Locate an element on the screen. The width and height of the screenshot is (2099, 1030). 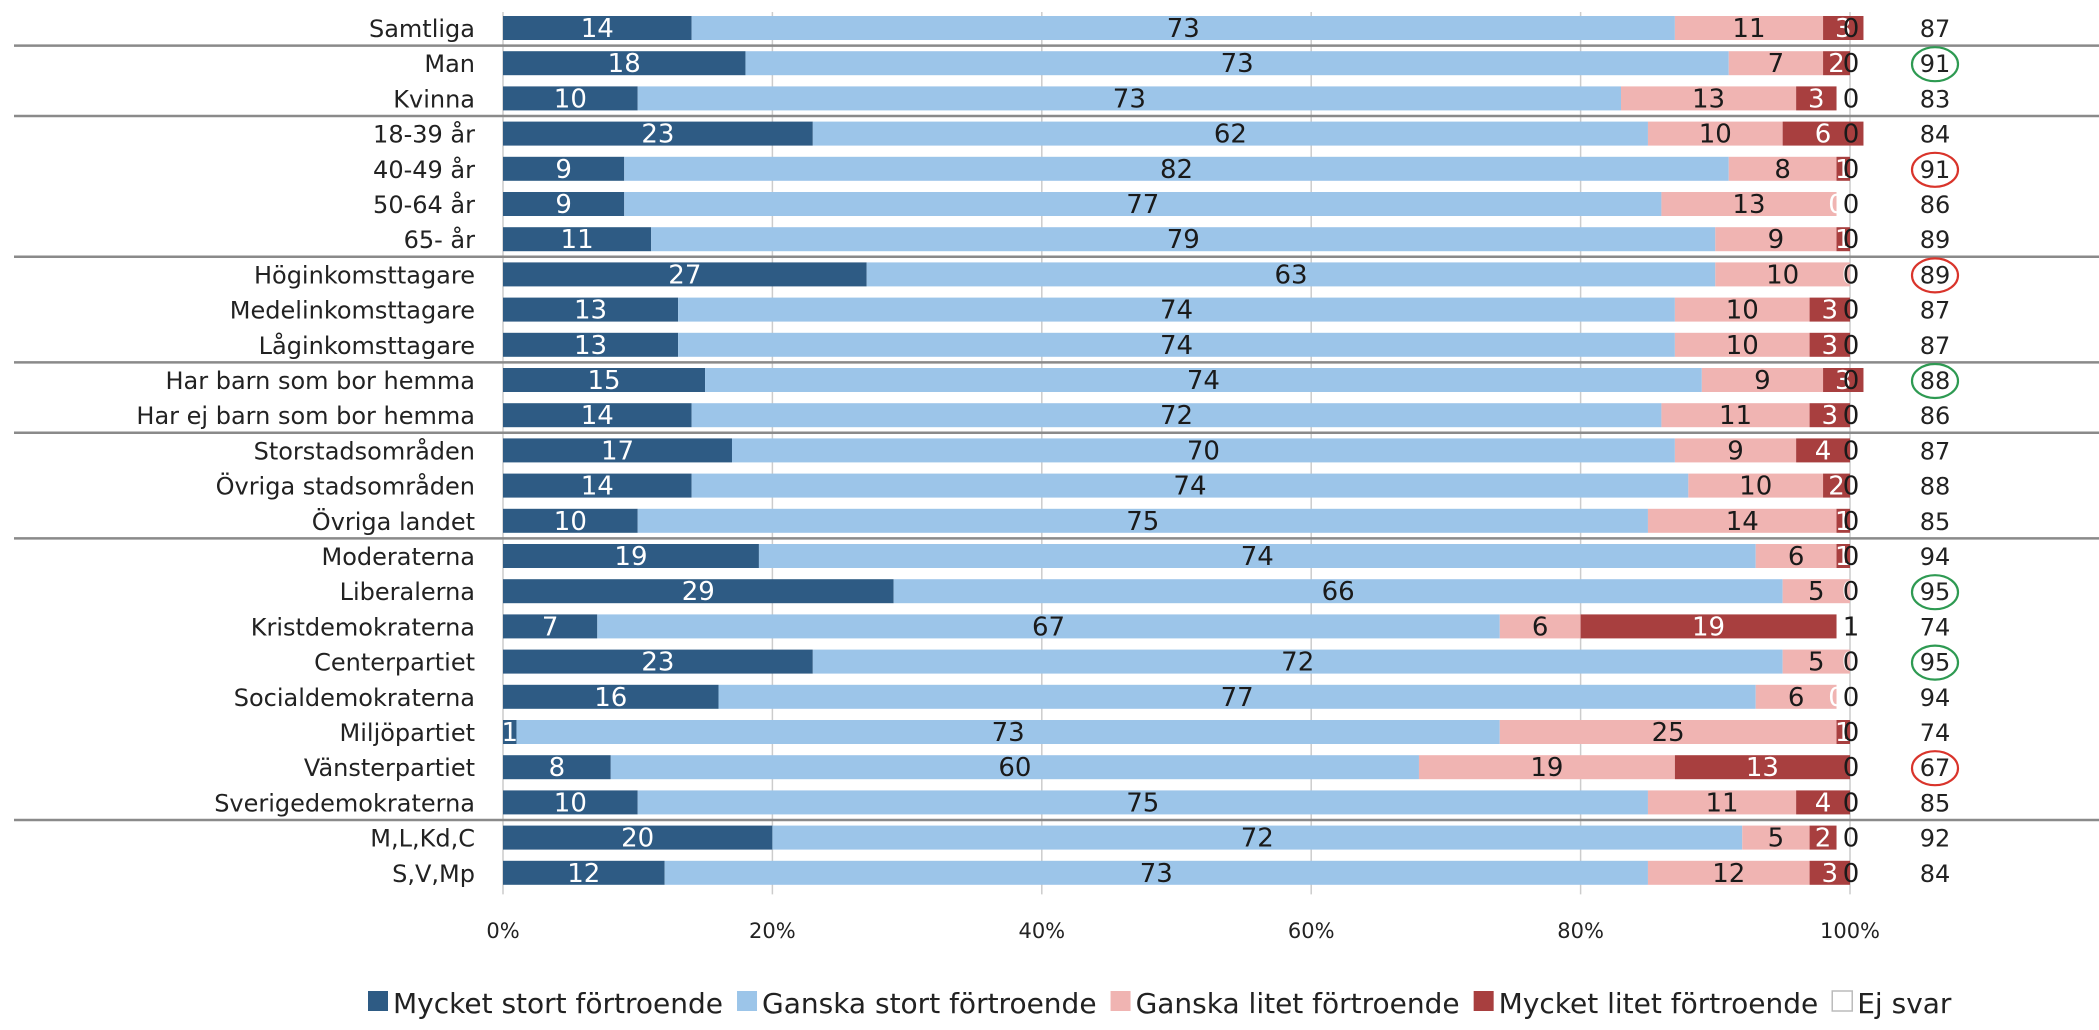
legend-item: Mycket litet förtroende is located at coordinates (1646, 1003).